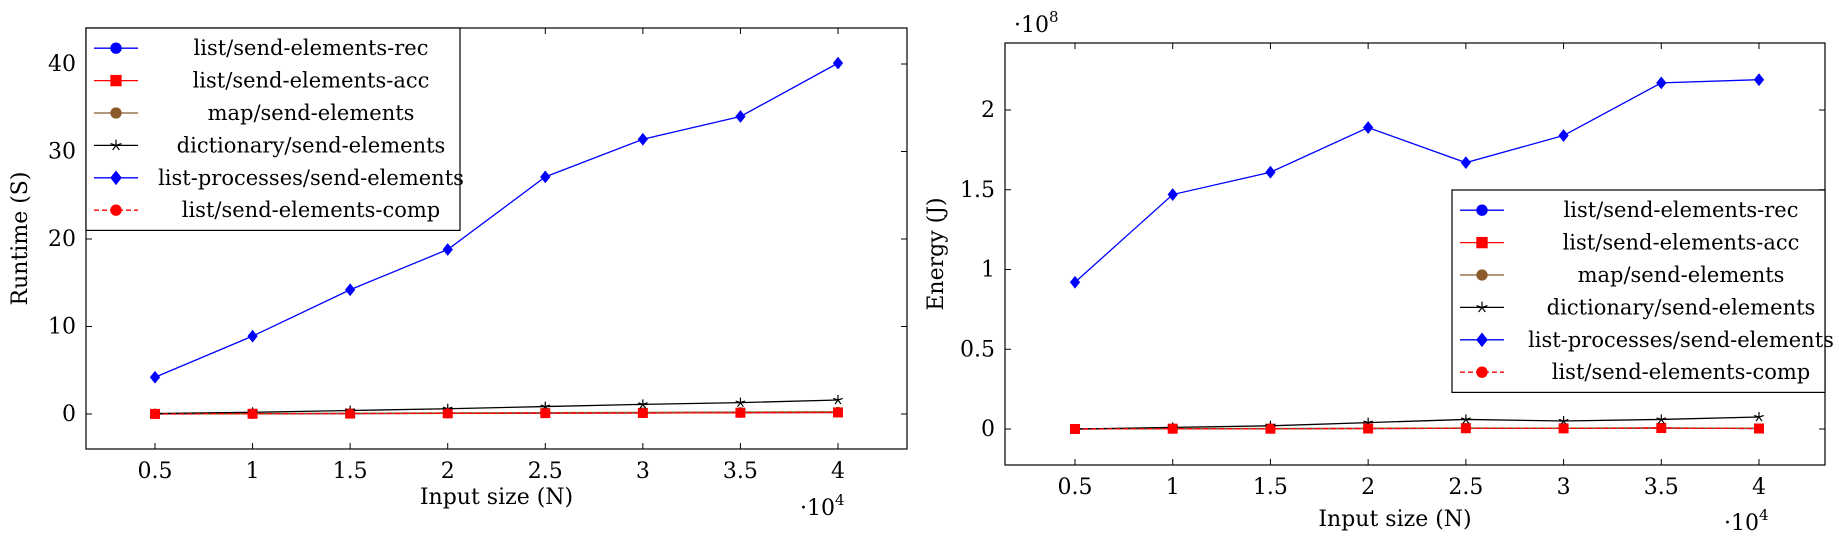  What do you see at coordinates (311, 81) in the screenshot?
I see `legend-label: list/send-elements-acc` at bounding box center [311, 81].